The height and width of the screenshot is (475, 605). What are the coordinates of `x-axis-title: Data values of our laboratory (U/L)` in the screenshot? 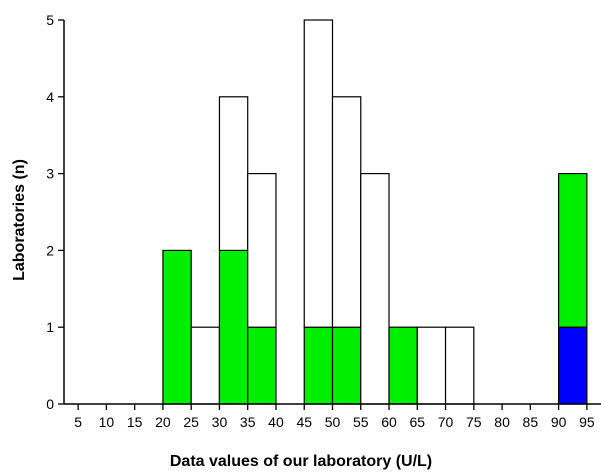 It's located at (301, 461).